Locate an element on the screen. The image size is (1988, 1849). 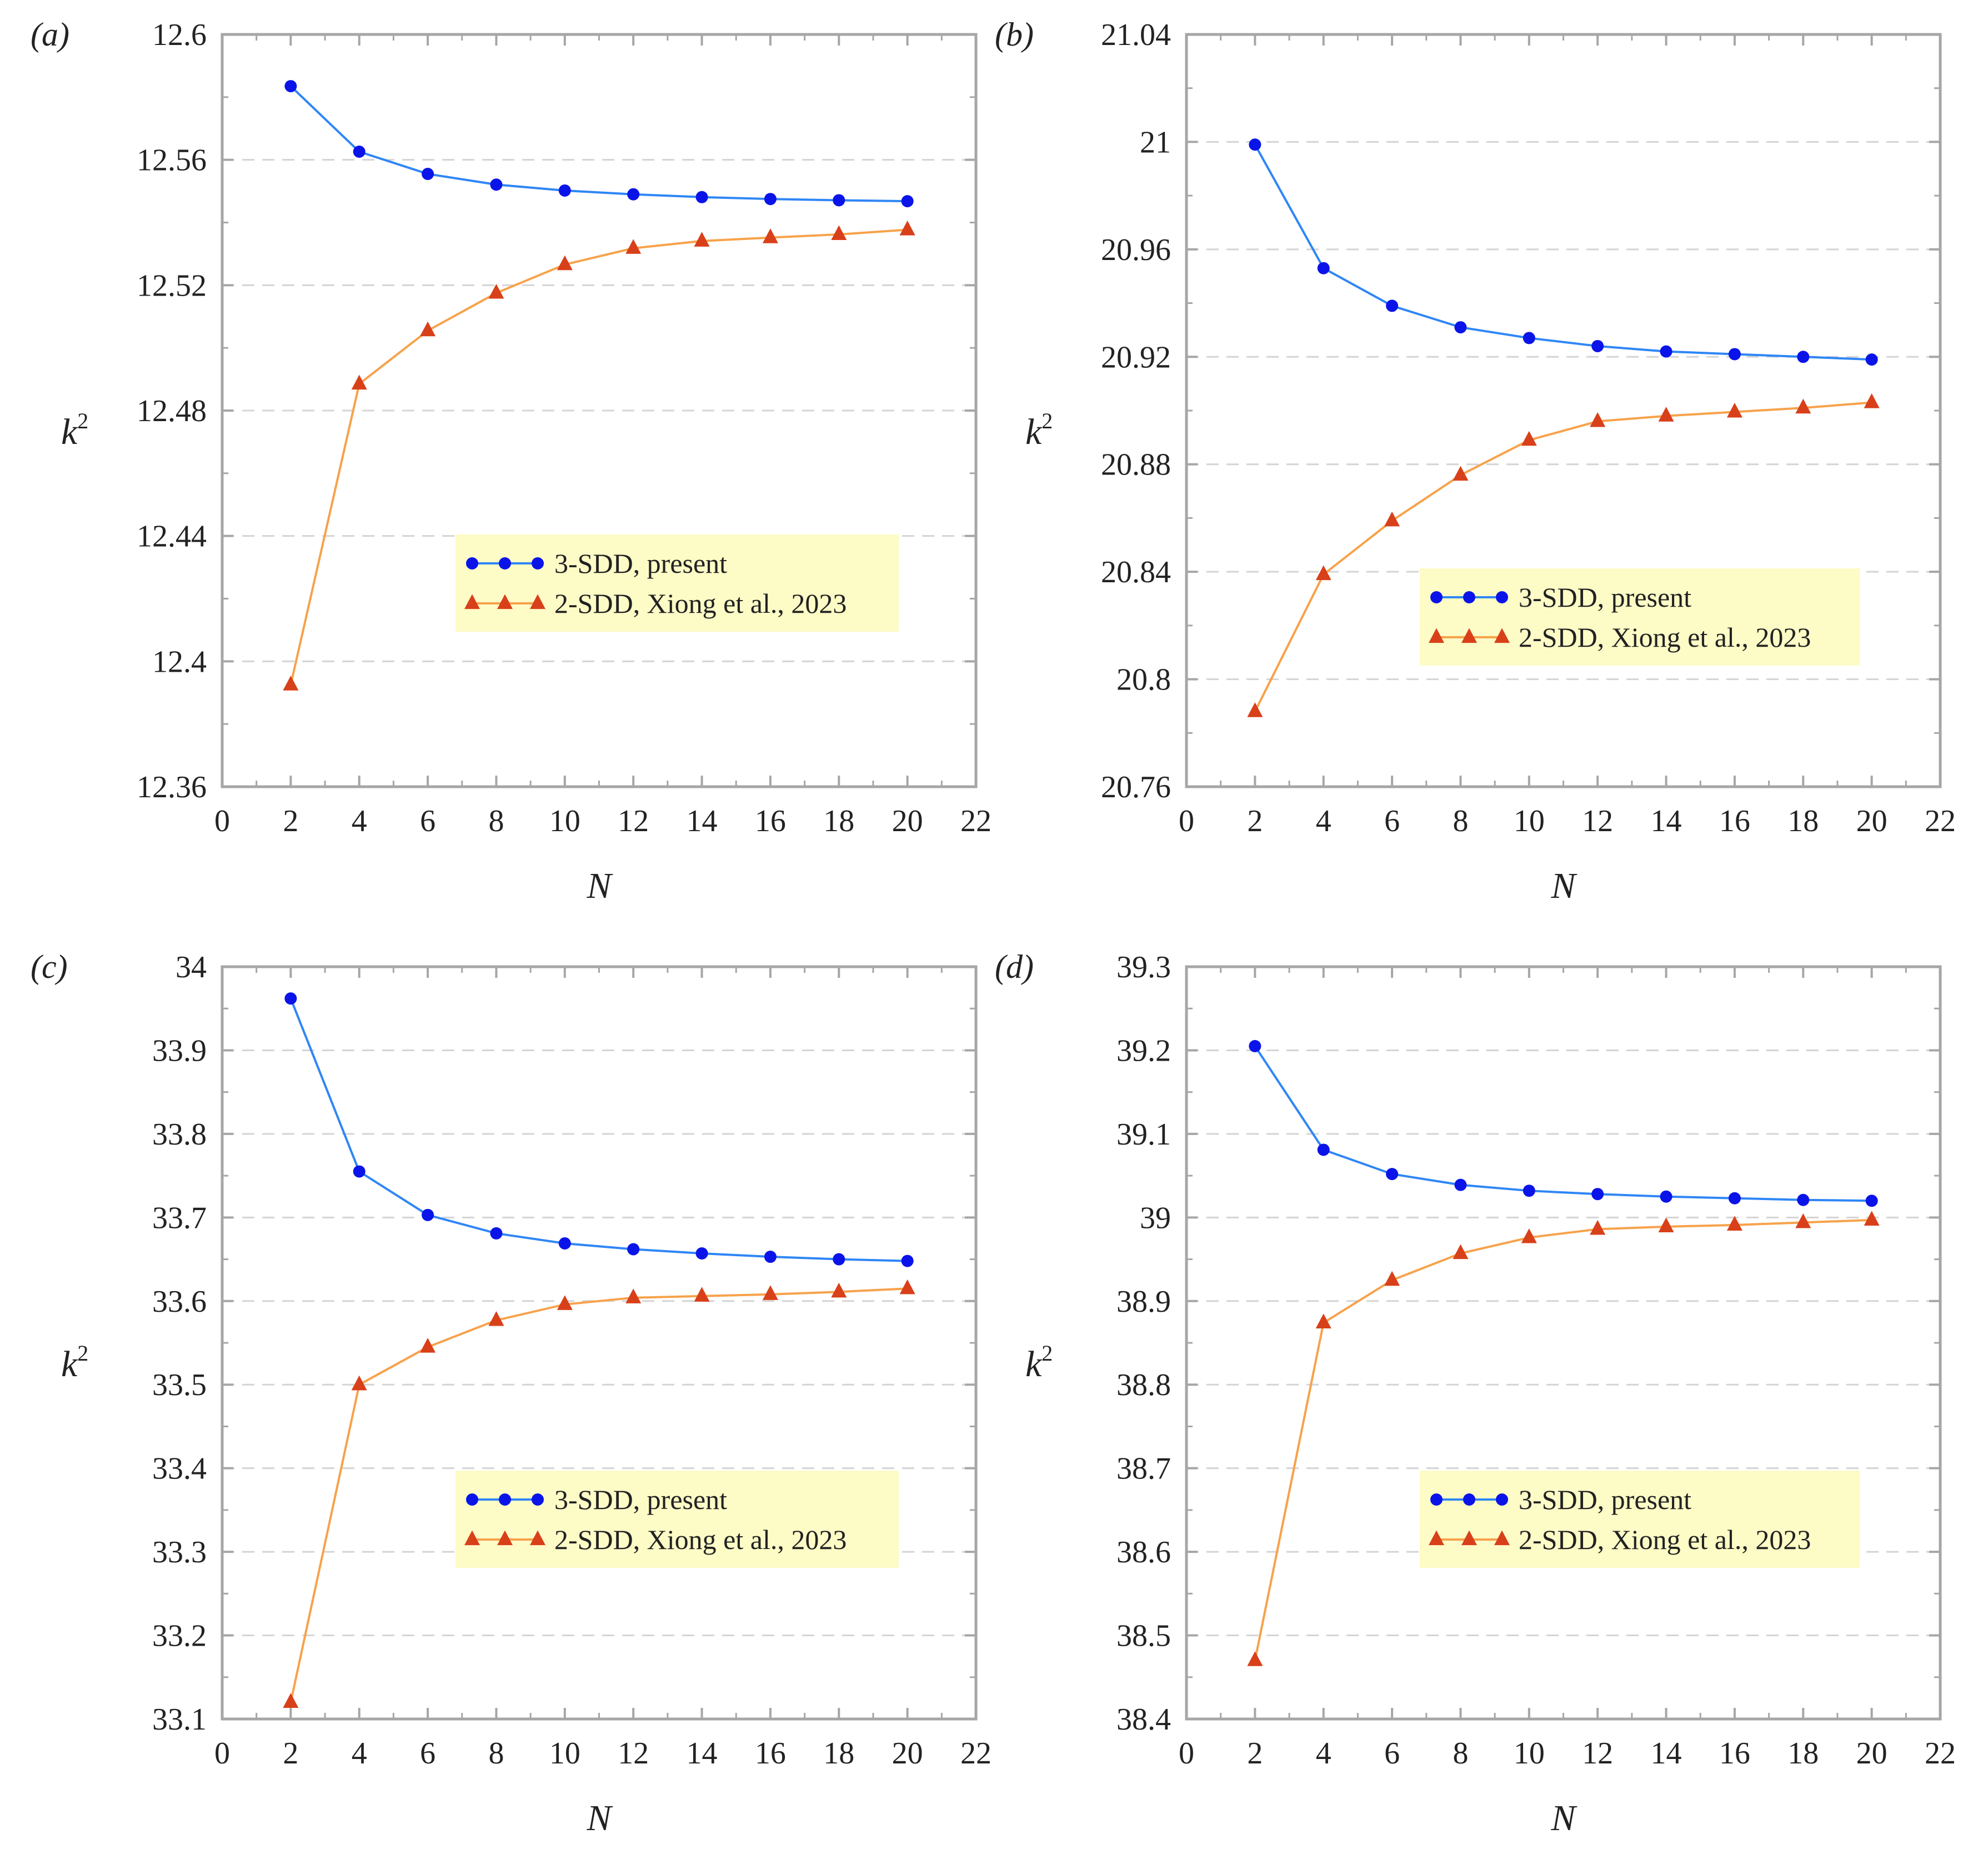
y-tick-label: 12.52 is located at coordinates (172, 285).